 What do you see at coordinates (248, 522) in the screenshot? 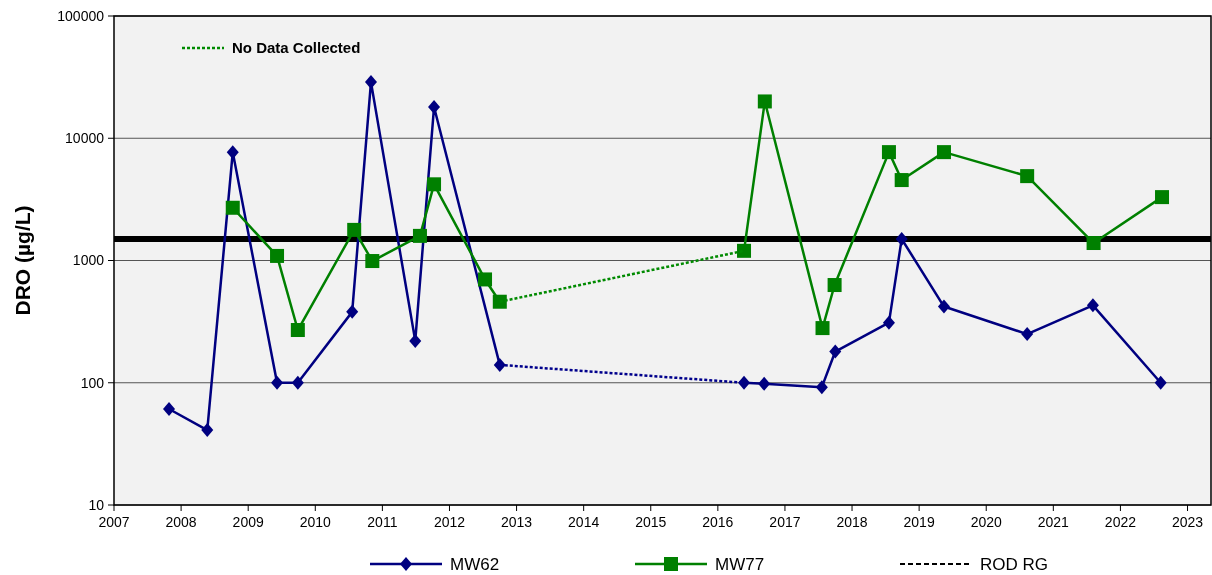
I see `x-tick-label: 2009` at bounding box center [248, 522].